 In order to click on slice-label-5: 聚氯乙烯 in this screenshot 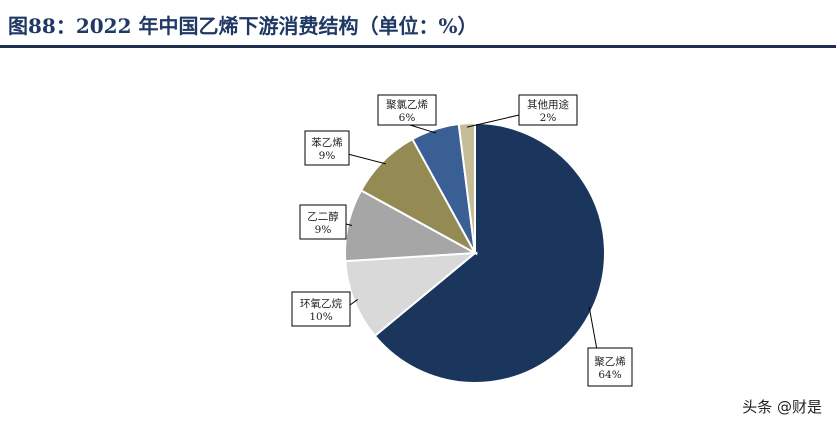, I will do `click(407, 104)`.